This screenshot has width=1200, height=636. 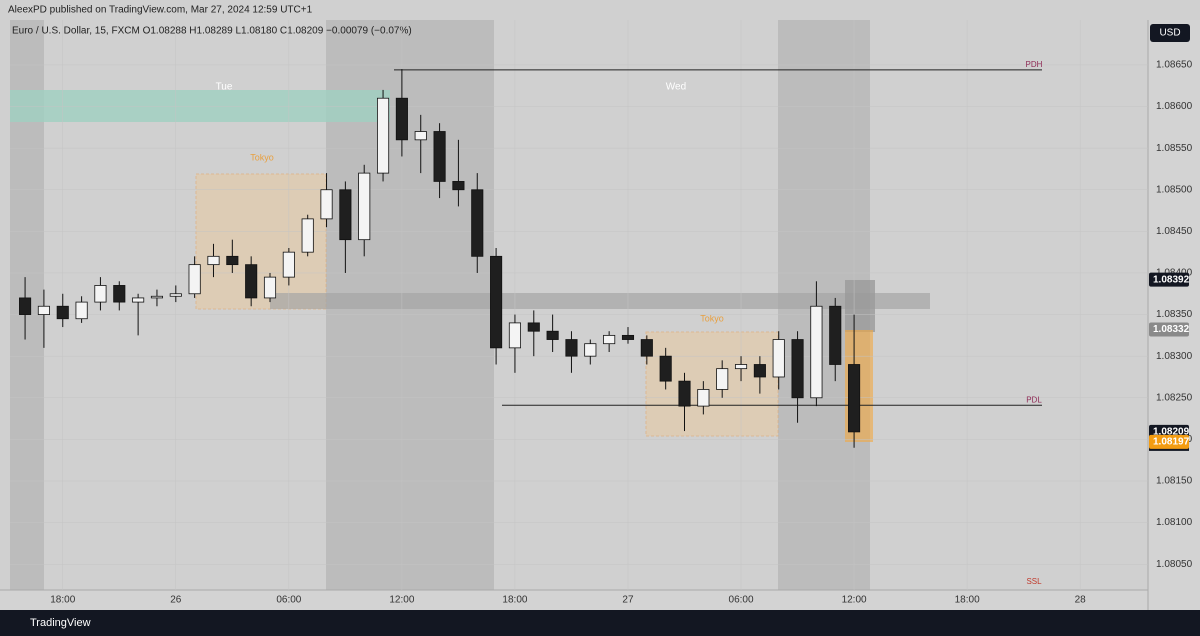 I want to click on currency-button, so click(x=1170, y=33).